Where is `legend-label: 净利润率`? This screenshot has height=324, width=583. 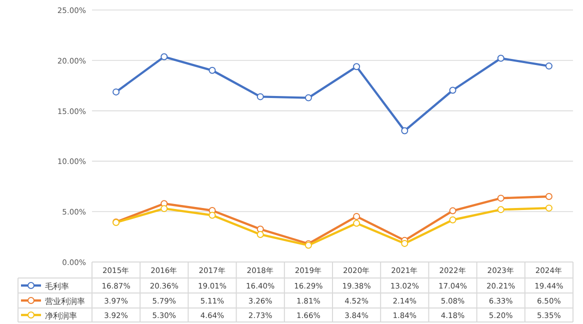
legend-label: 净利润率 is located at coordinates (61, 316).